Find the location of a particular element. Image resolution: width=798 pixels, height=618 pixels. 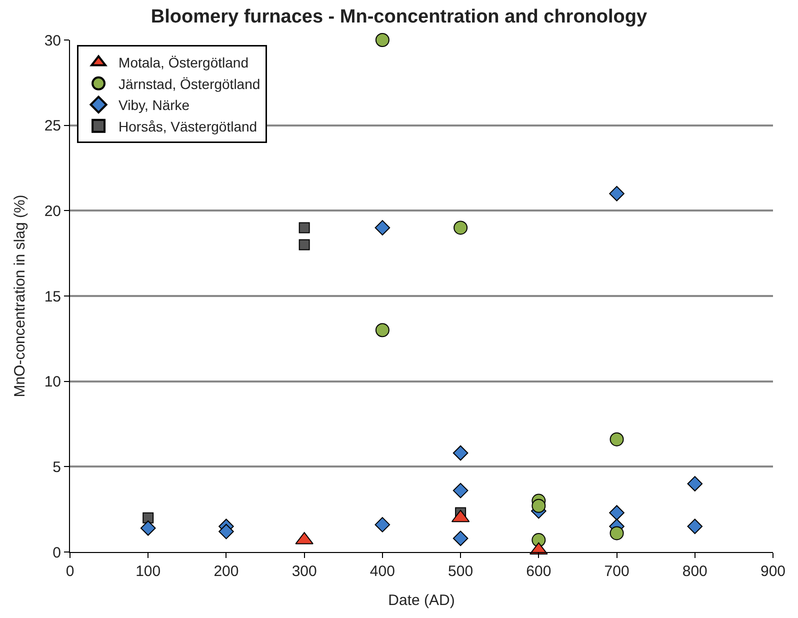

x-axis-title: Date (AD) is located at coordinates (421, 600).